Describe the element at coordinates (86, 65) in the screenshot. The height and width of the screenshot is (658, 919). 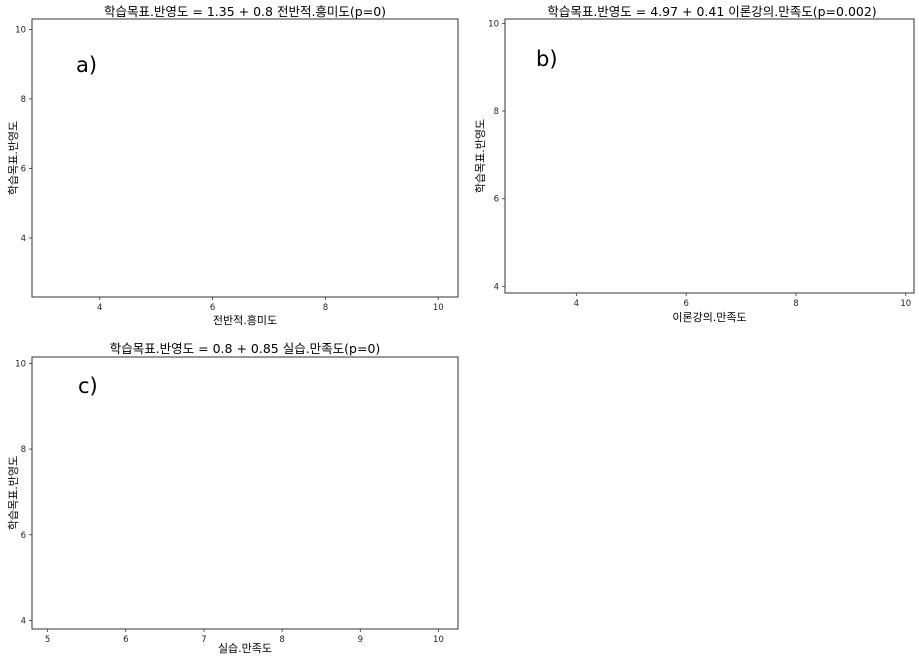
I see `panel-label: a)` at that location.